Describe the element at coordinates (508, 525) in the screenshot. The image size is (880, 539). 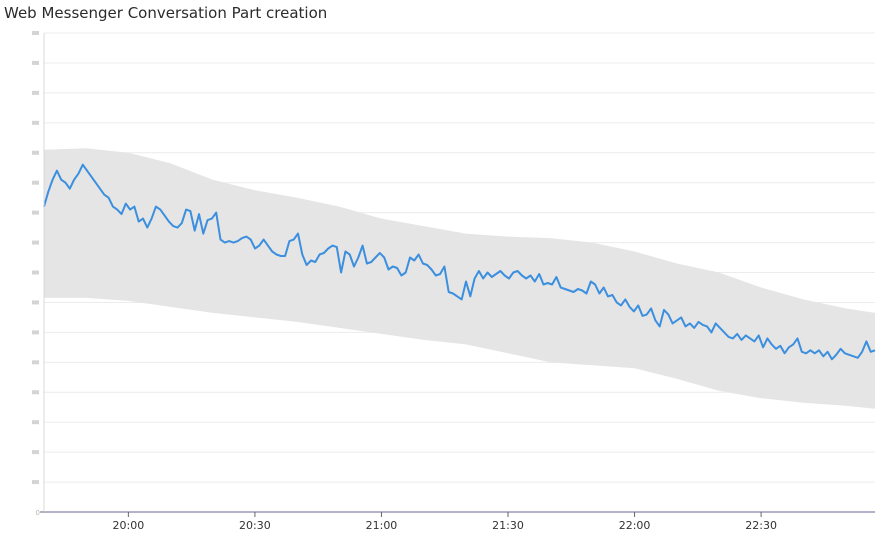
I see `x-tick-label: 21:30` at that location.